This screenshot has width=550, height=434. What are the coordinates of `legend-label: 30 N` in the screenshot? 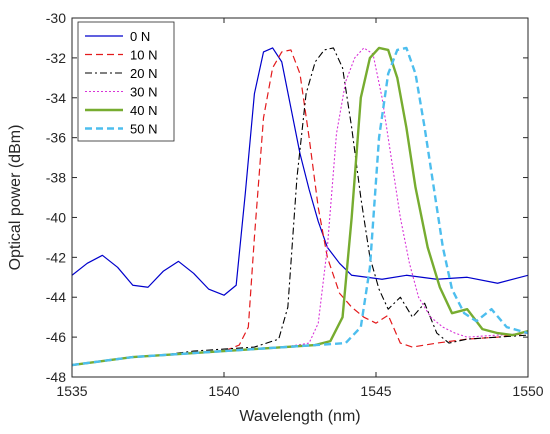 It's located at (143, 92).